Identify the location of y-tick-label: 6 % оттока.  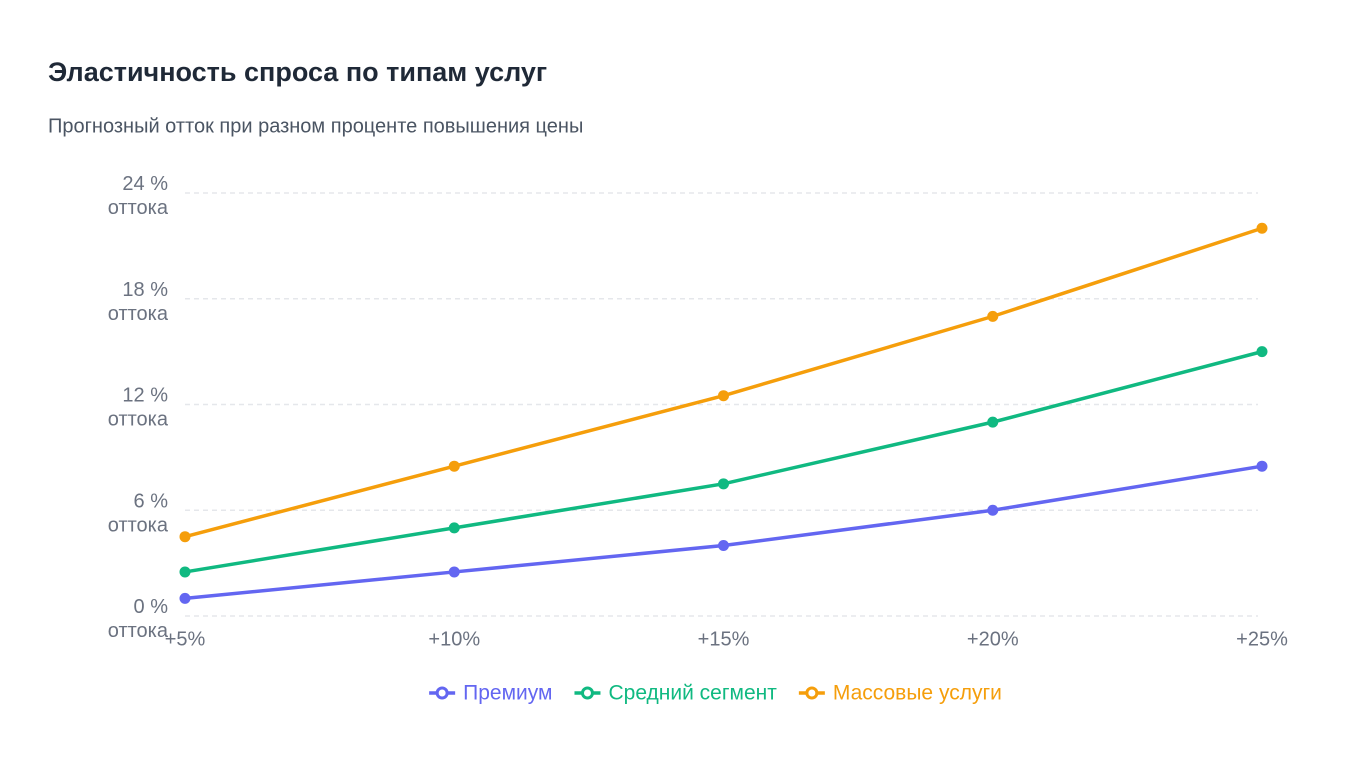
(138, 514).